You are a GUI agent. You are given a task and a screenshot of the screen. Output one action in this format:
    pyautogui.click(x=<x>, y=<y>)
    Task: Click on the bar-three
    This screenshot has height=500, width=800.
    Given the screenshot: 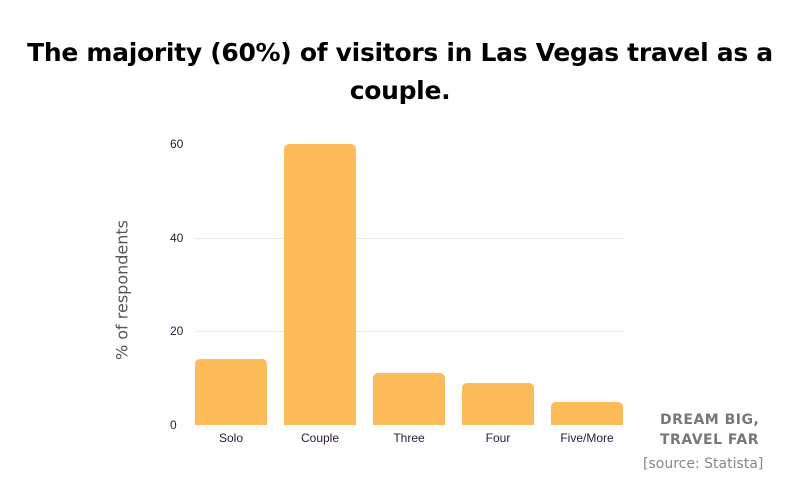 What is the action you would take?
    pyautogui.click(x=409, y=399)
    